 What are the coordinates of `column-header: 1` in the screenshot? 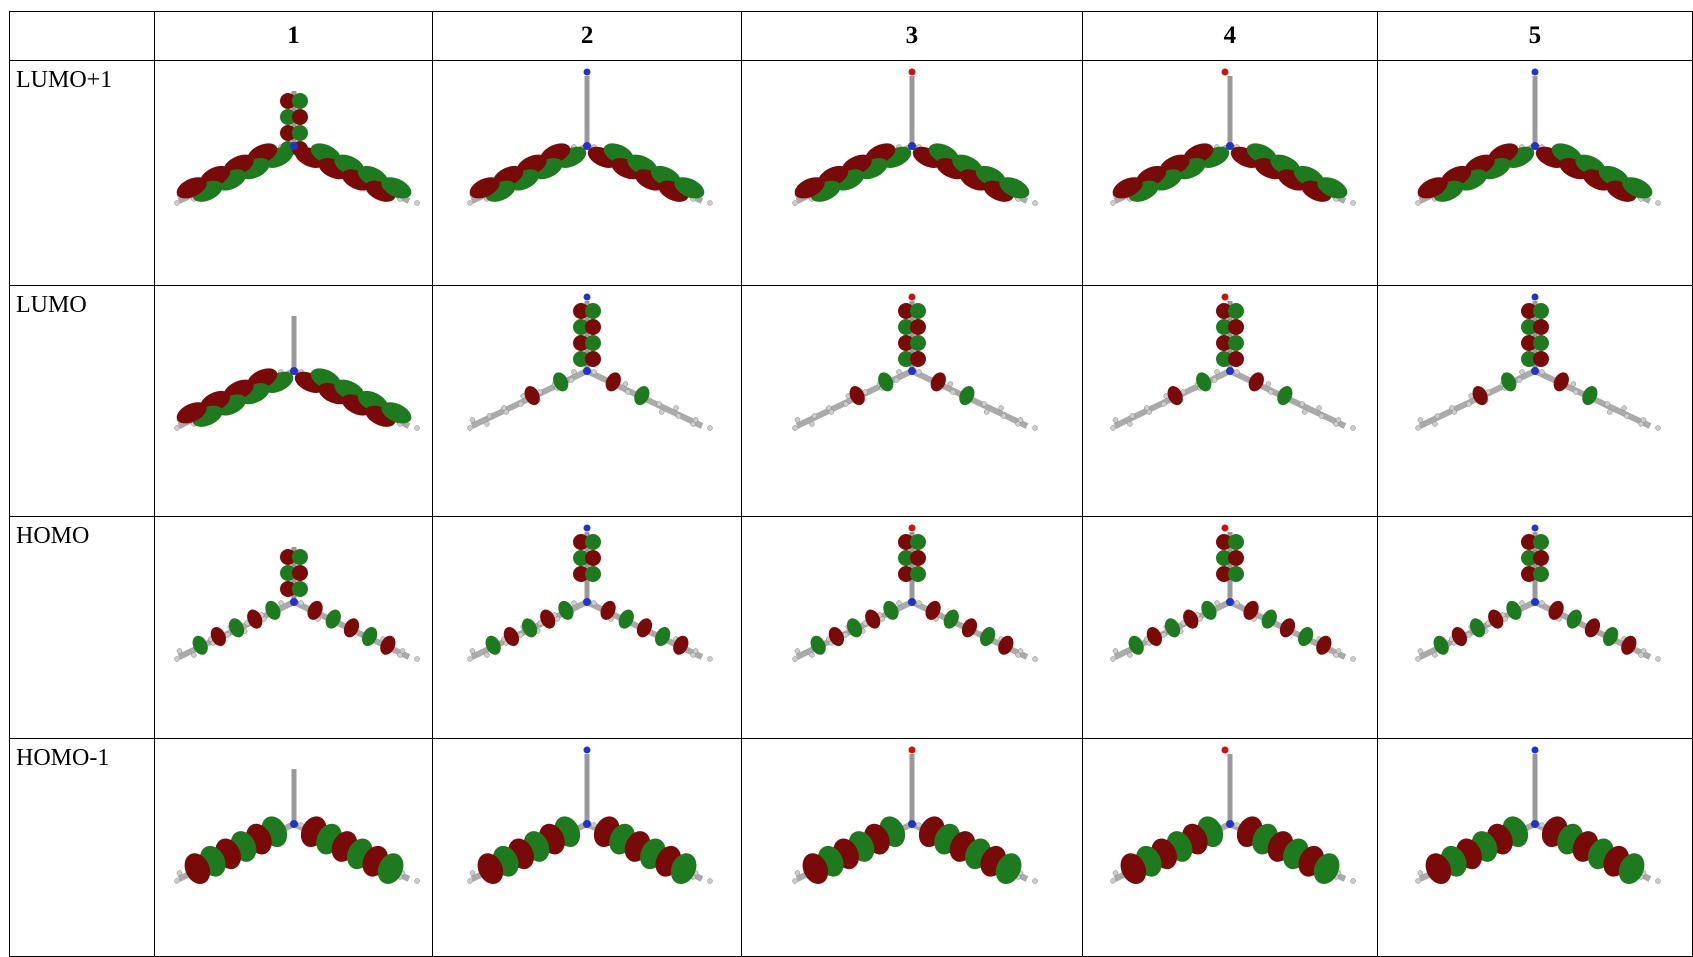 It's located at (293, 36).